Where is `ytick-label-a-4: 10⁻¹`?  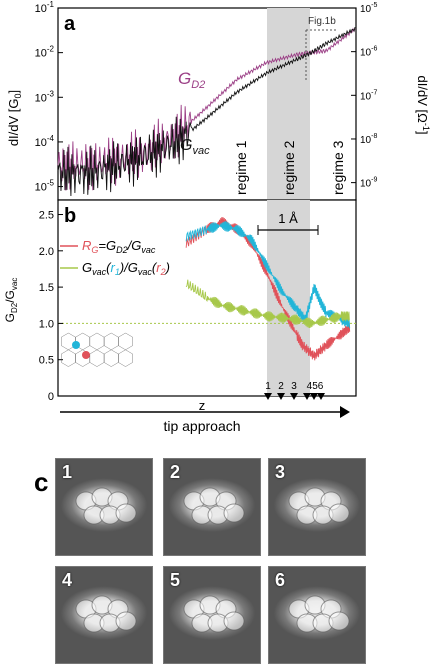
ytick-label-a-4: 10⁻¹ is located at coordinates (45, 7).